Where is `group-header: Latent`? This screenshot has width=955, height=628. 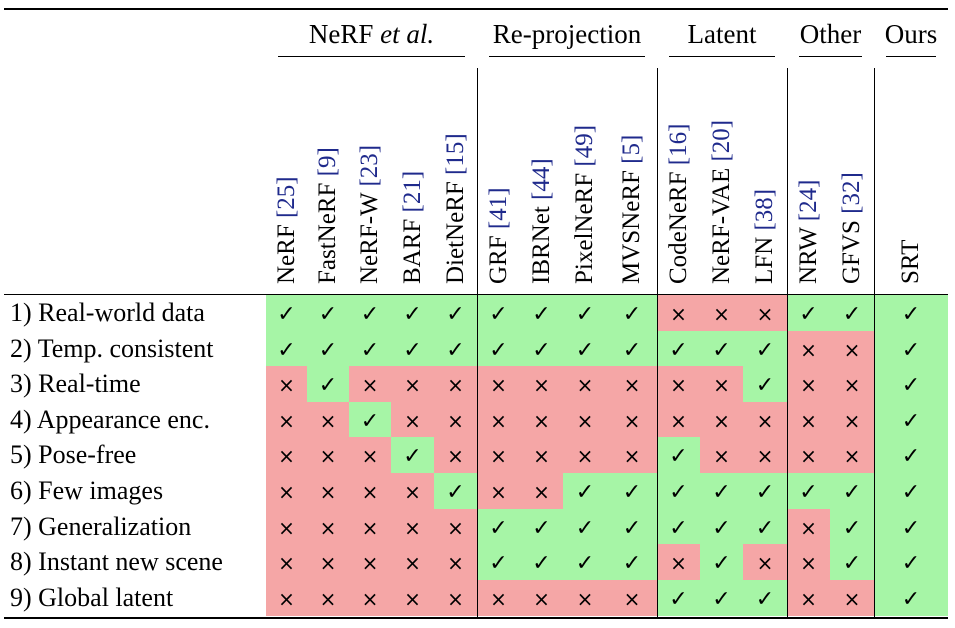 group-header: Latent is located at coordinates (722, 34).